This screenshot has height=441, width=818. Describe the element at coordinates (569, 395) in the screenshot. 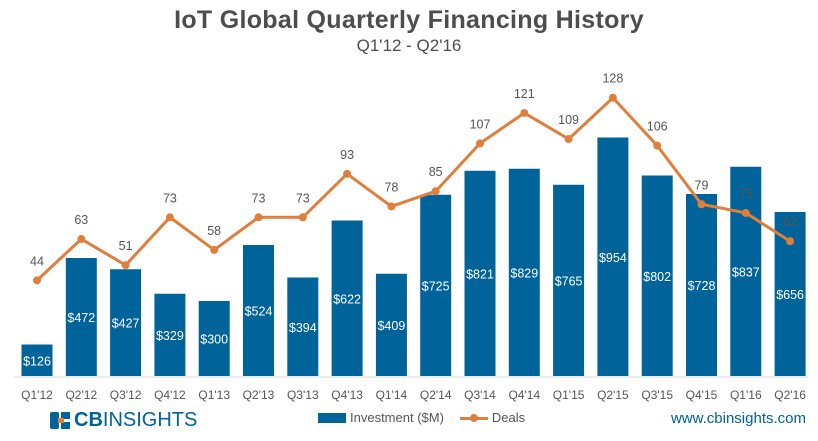

I see `x-tick-label: Q1'15` at that location.